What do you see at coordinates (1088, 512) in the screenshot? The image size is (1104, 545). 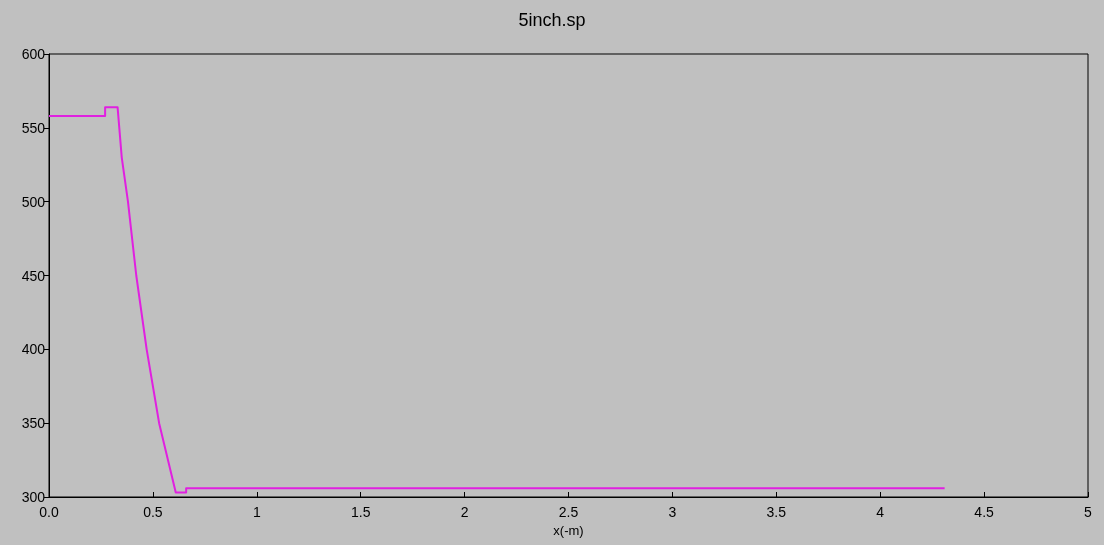 I see `x-tick-label: 5` at bounding box center [1088, 512].